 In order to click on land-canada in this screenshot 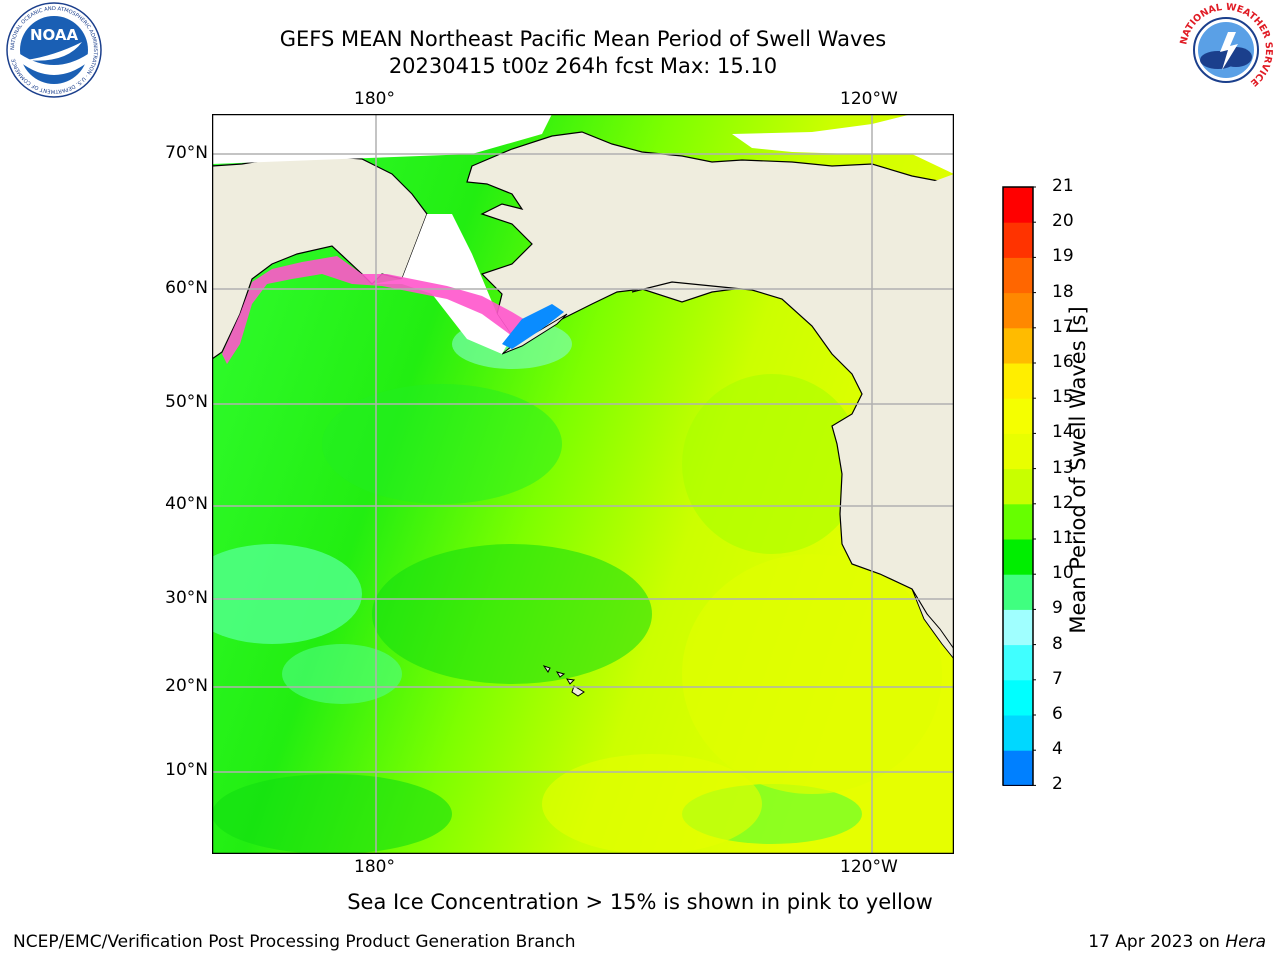, I will do `click(793, 414)`.